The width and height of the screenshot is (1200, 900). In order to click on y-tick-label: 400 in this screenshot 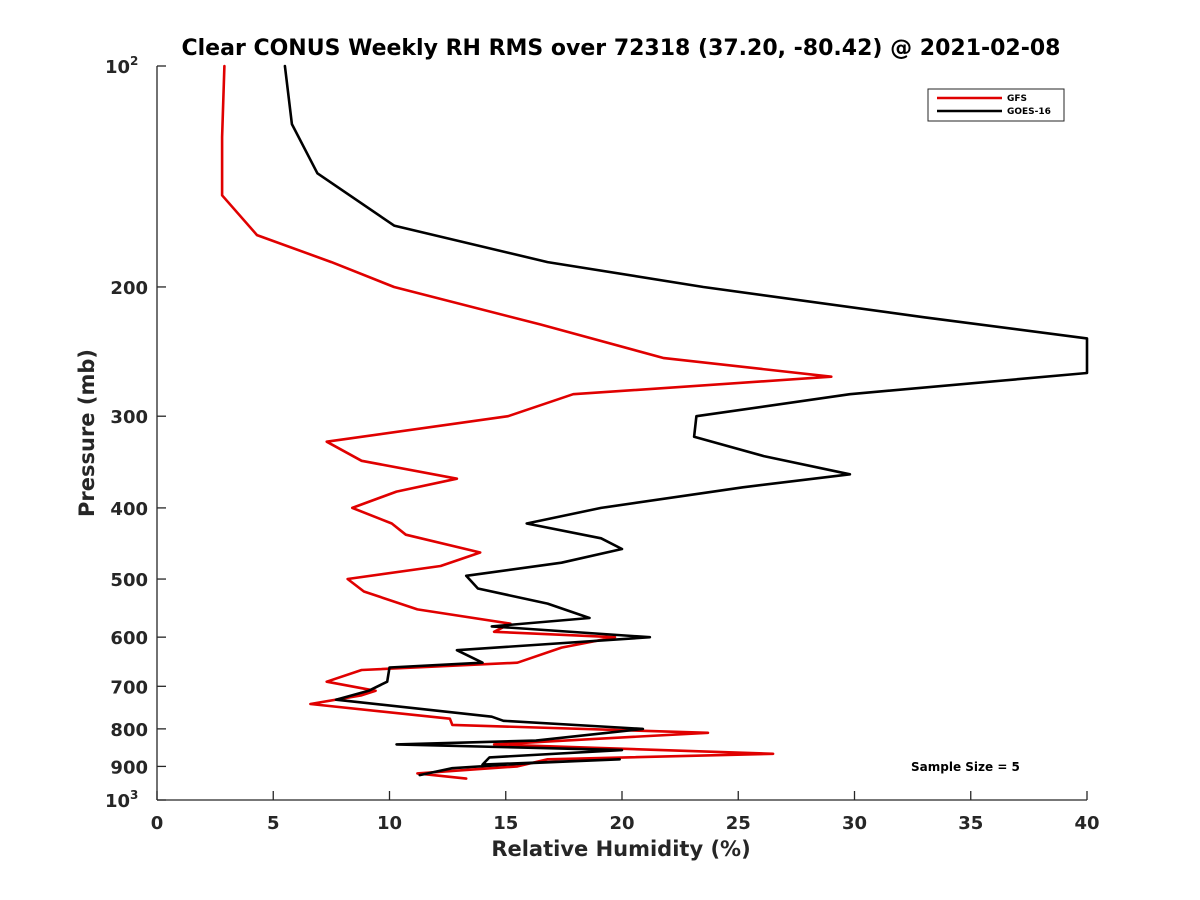, I will do `click(129, 509)`.